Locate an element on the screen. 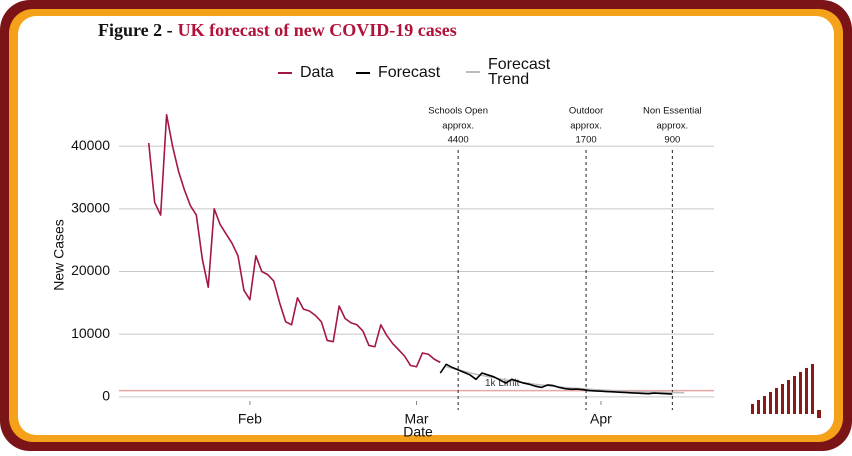  chart-title: UK forecast of new COVID-19 cases is located at coordinates (317, 30).